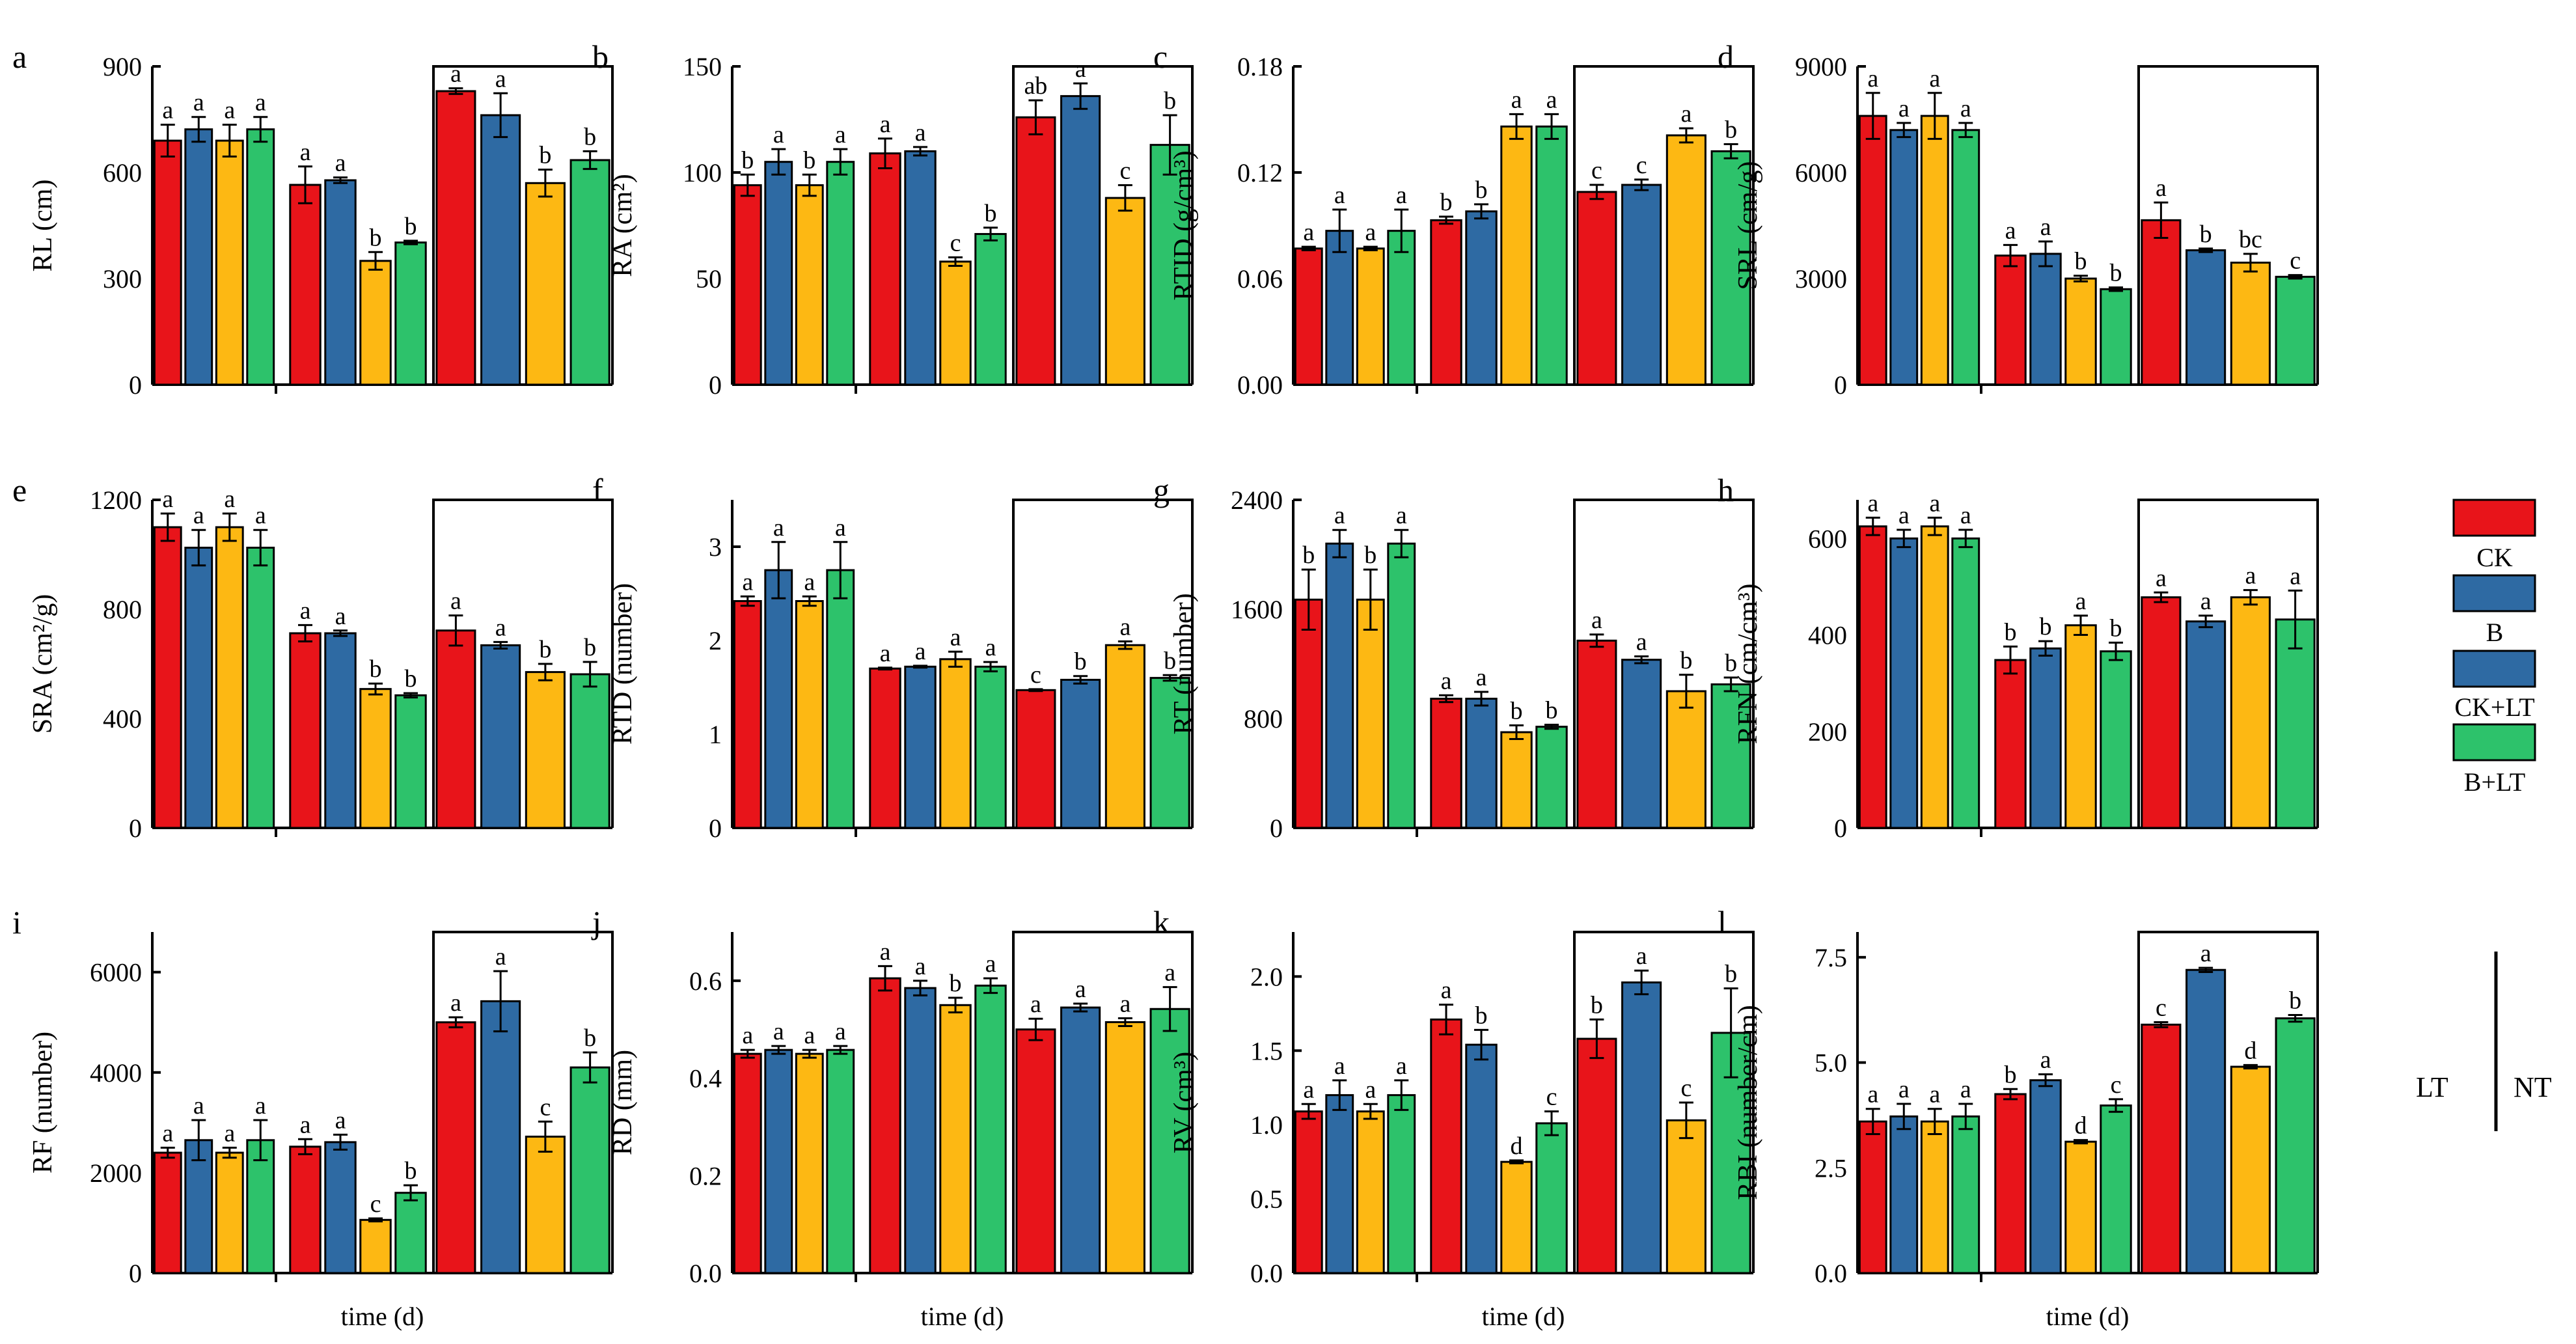  I want to click on y-tick-label: 0.12, so click(1260, 172).